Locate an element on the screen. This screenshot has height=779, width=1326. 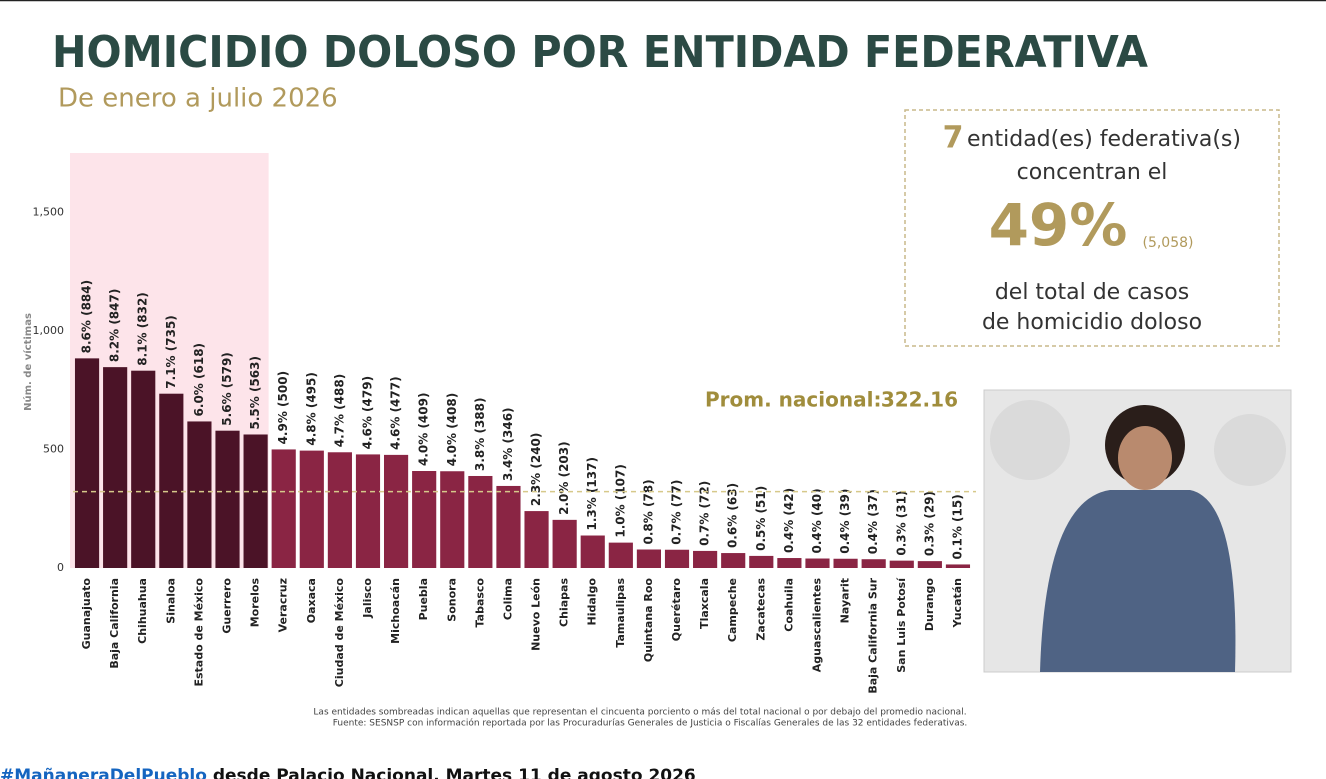
x-tick-label: San Luis Potosí is located at coordinates (901, 625).